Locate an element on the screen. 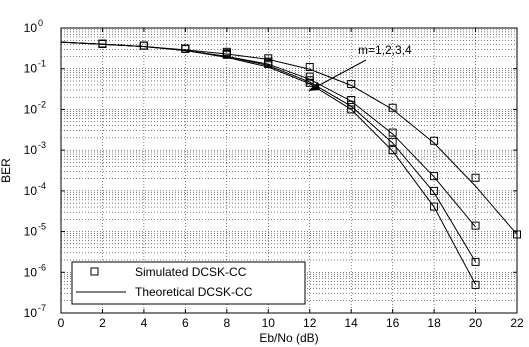  annotation-arrow-head is located at coordinates (314, 86).